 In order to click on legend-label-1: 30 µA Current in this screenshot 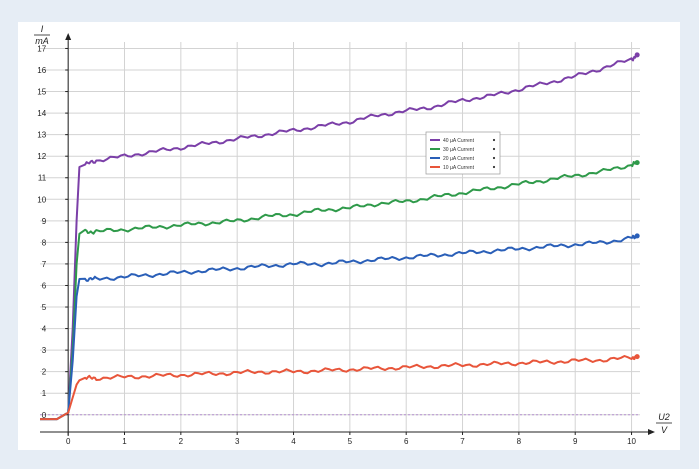, I will do `click(459, 150)`.